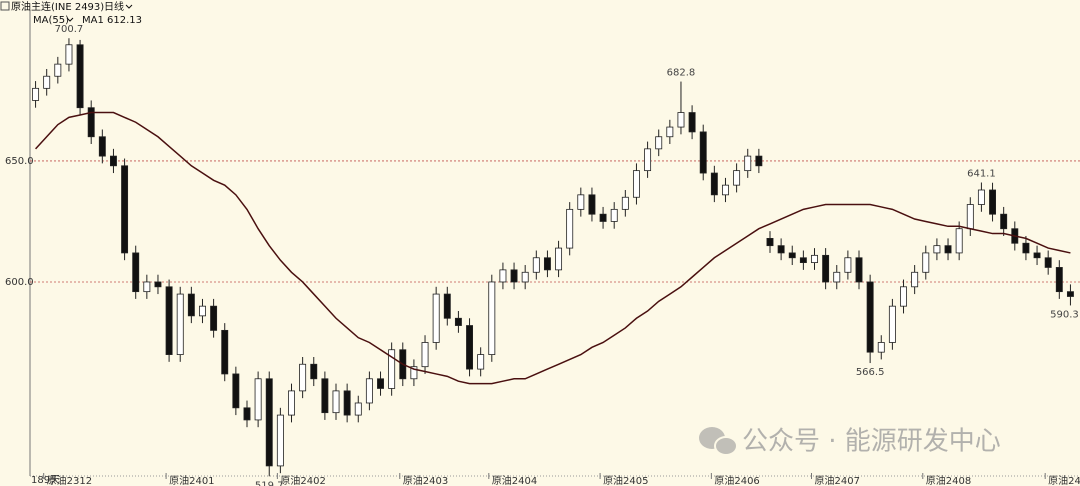 The width and height of the screenshot is (1080, 486). I want to click on y-tick-label: 650.0, so click(19, 161).